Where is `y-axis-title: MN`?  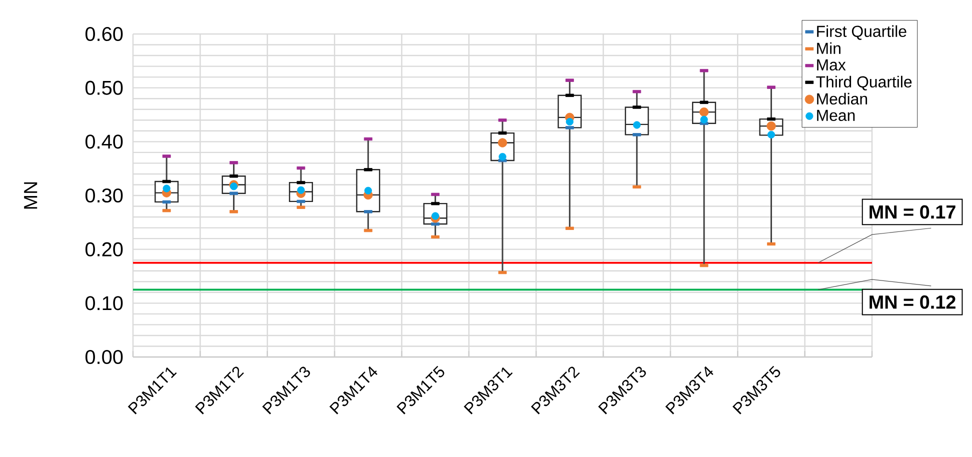 y-axis-title: MN is located at coordinates (31, 195).